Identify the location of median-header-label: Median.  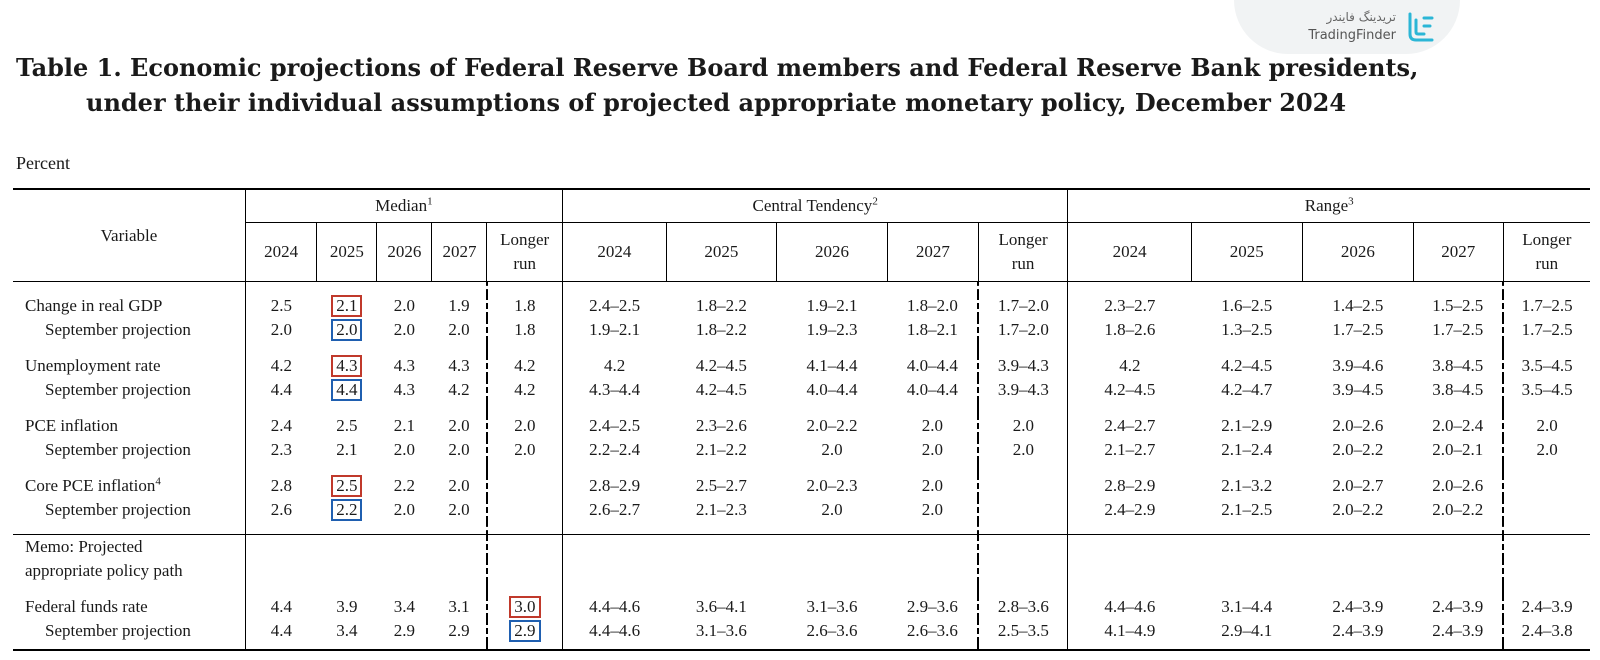
(401, 205).